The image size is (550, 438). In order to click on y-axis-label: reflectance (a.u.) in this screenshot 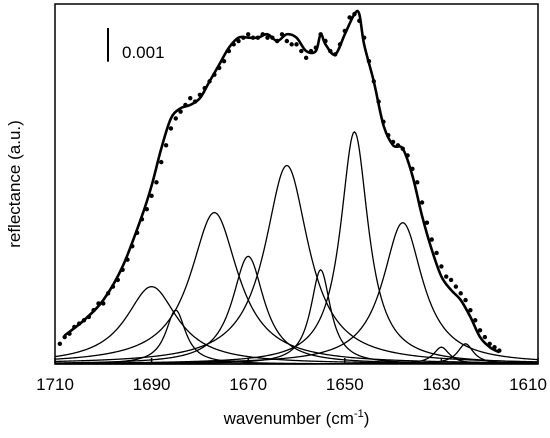, I will do `click(14, 184)`.